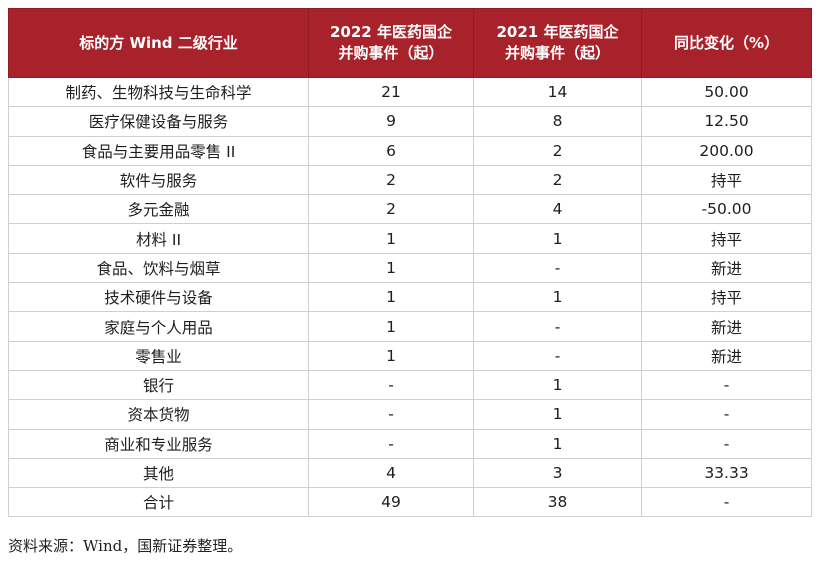 Image resolution: width=819 pixels, height=561 pixels. I want to click on cell-change: 12.50, so click(726, 121).